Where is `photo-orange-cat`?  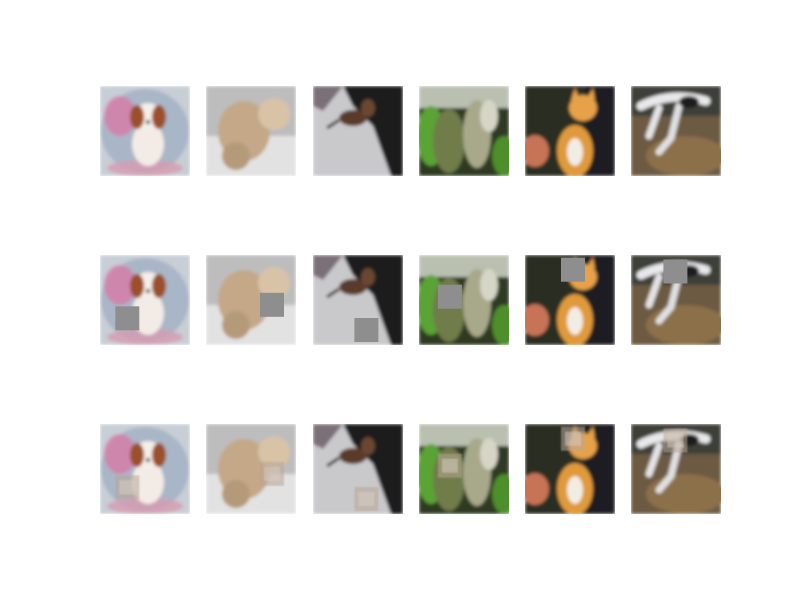 photo-orange-cat is located at coordinates (568, 131).